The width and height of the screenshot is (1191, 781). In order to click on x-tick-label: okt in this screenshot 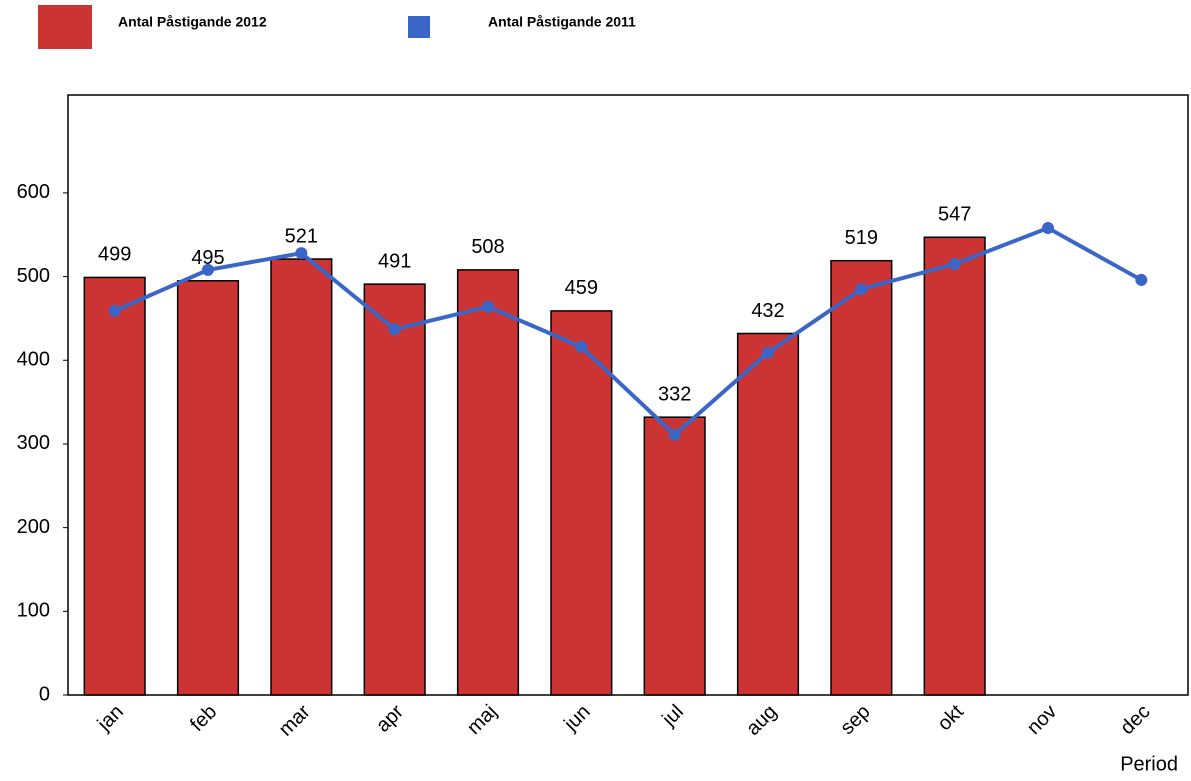, I will do `click(951, 717)`.